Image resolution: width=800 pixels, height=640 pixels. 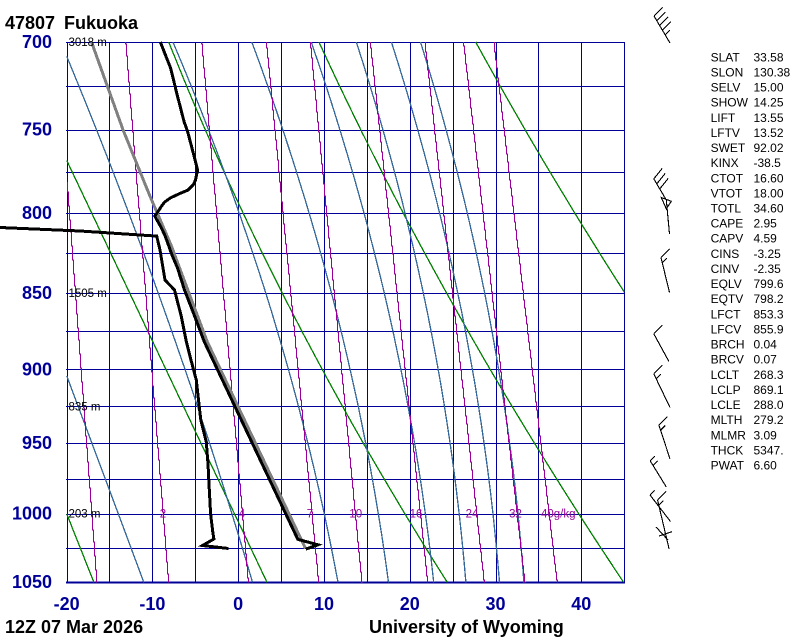 I want to click on svg-text: BRCV, so click(x=727, y=360).